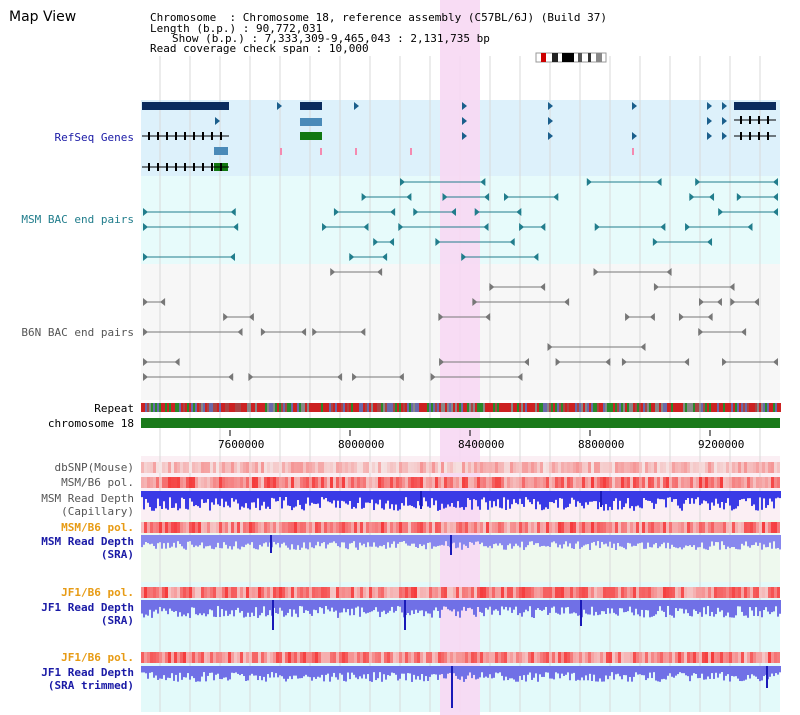 The width and height of the screenshot is (800, 715). Describe the element at coordinates (87, 672) in the screenshot. I see `jf1-read-depth-trimmed-label: JF1 Read Depth` at that location.